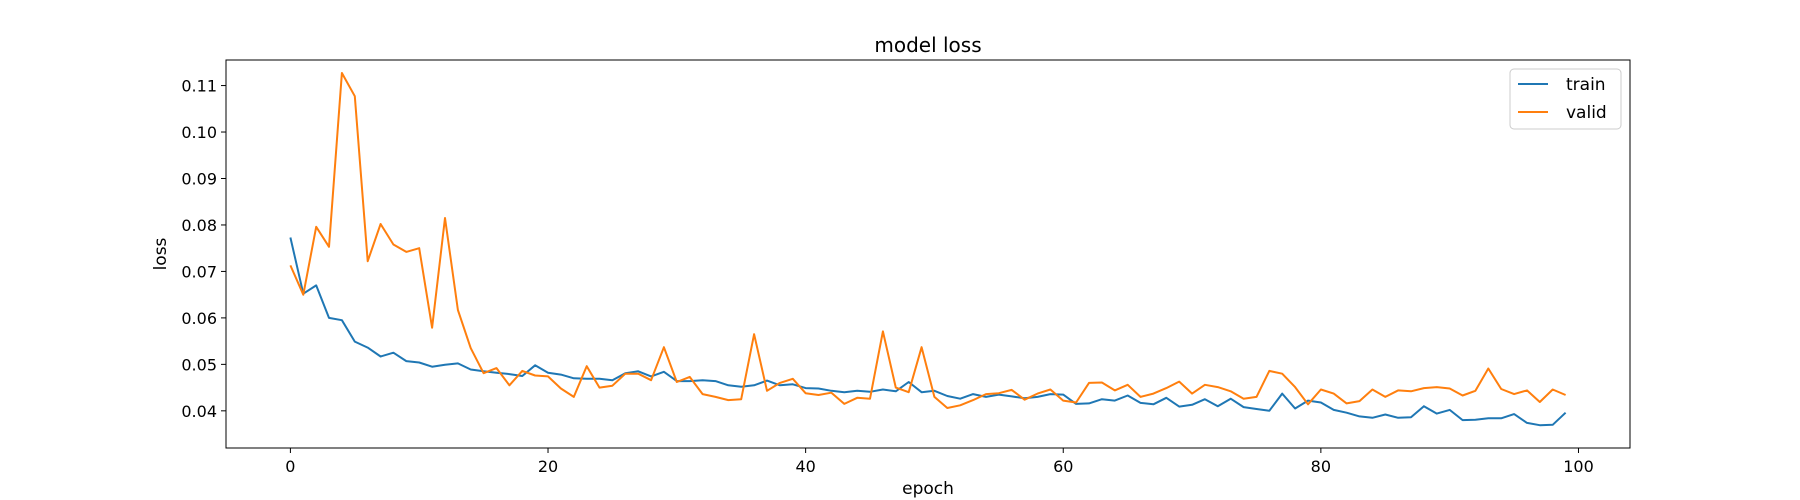 The width and height of the screenshot is (1800, 500). I want to click on legend-label-train: train, so click(1586, 85).